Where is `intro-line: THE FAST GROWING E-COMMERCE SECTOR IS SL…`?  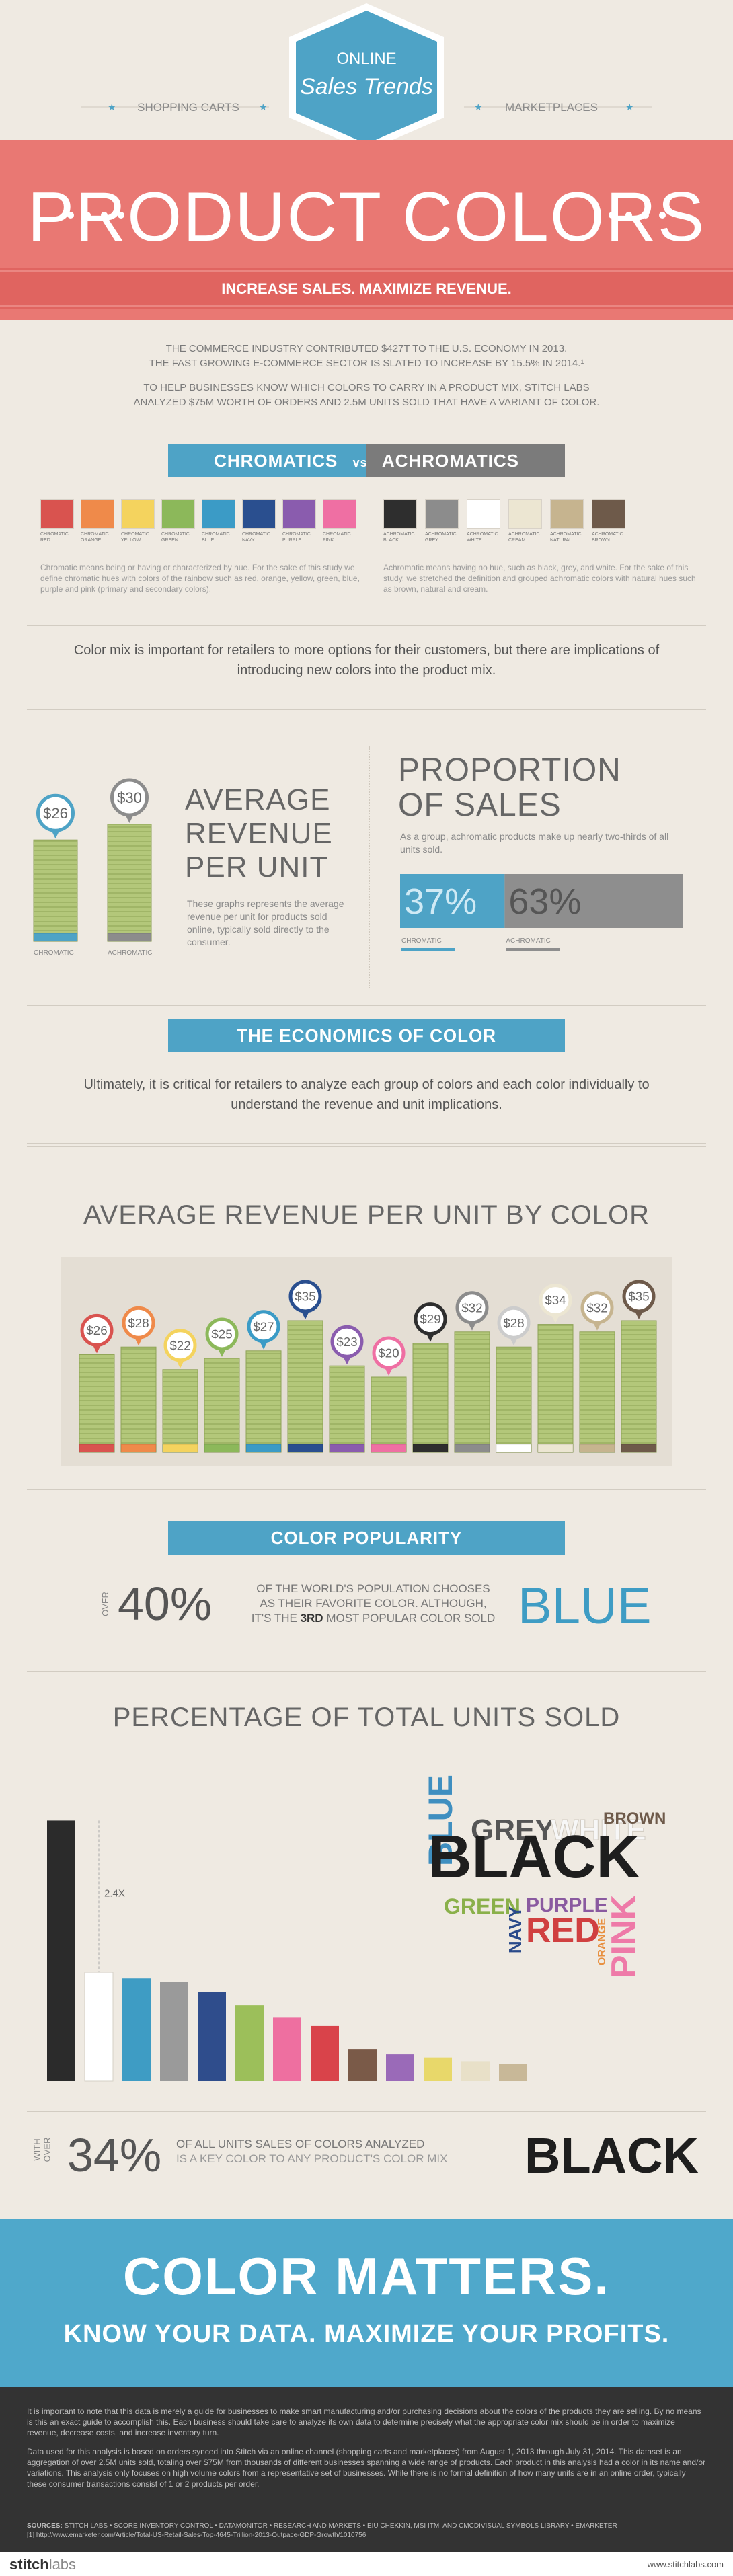
intro-line: THE FAST GROWING E-COMMERCE SECTOR IS SL… is located at coordinates (366, 364).